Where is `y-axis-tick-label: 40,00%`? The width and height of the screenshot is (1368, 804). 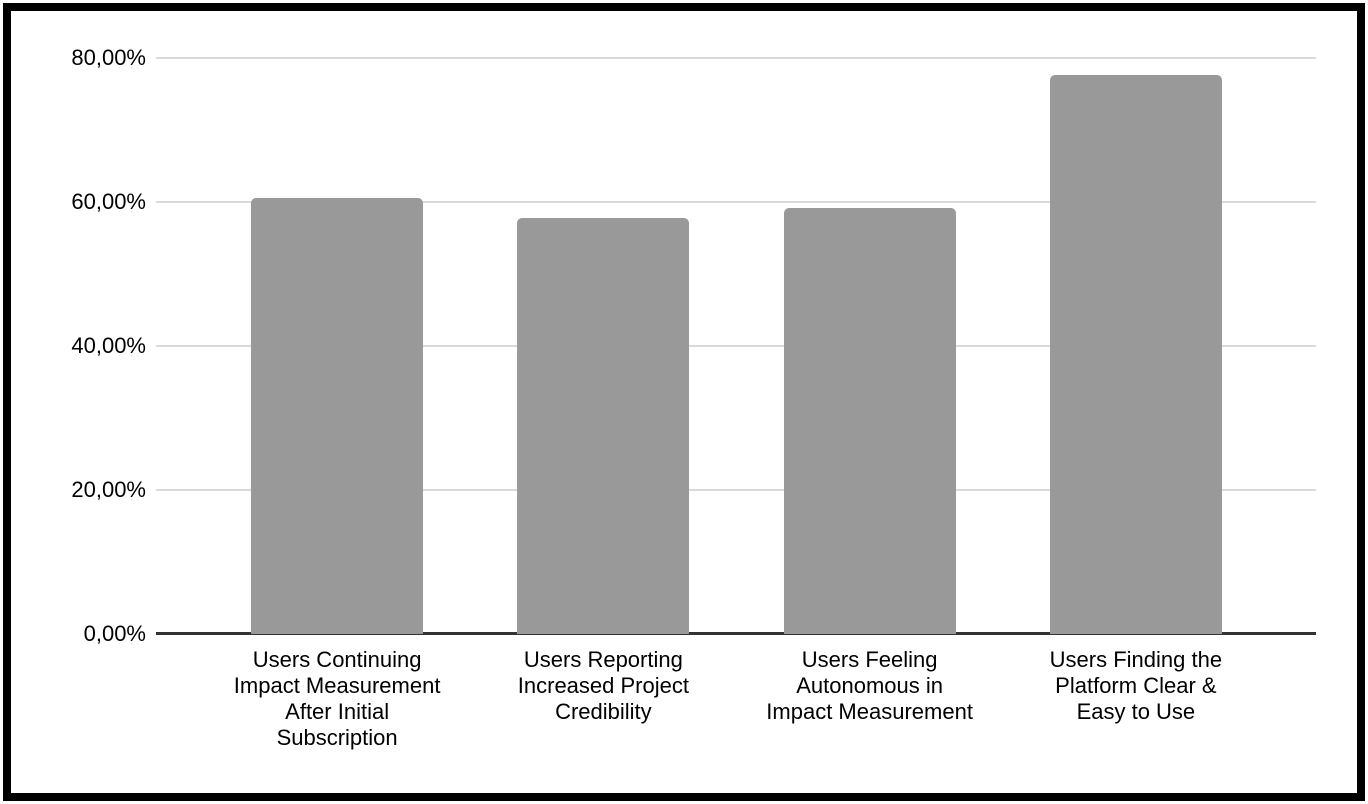
y-axis-tick-label: 40,00% is located at coordinates (108, 345).